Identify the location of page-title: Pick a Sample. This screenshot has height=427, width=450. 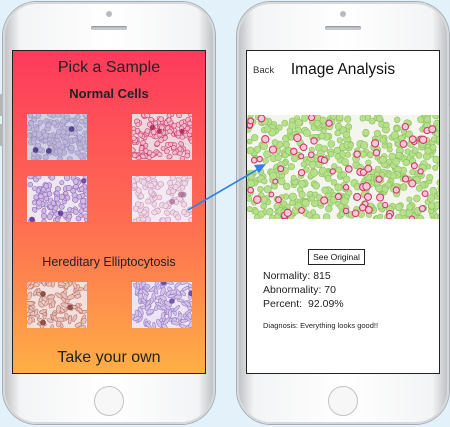
(109, 67).